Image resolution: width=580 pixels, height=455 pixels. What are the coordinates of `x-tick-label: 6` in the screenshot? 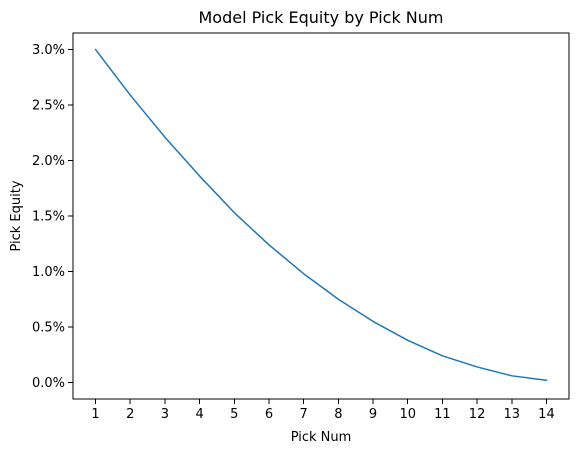 It's located at (269, 414).